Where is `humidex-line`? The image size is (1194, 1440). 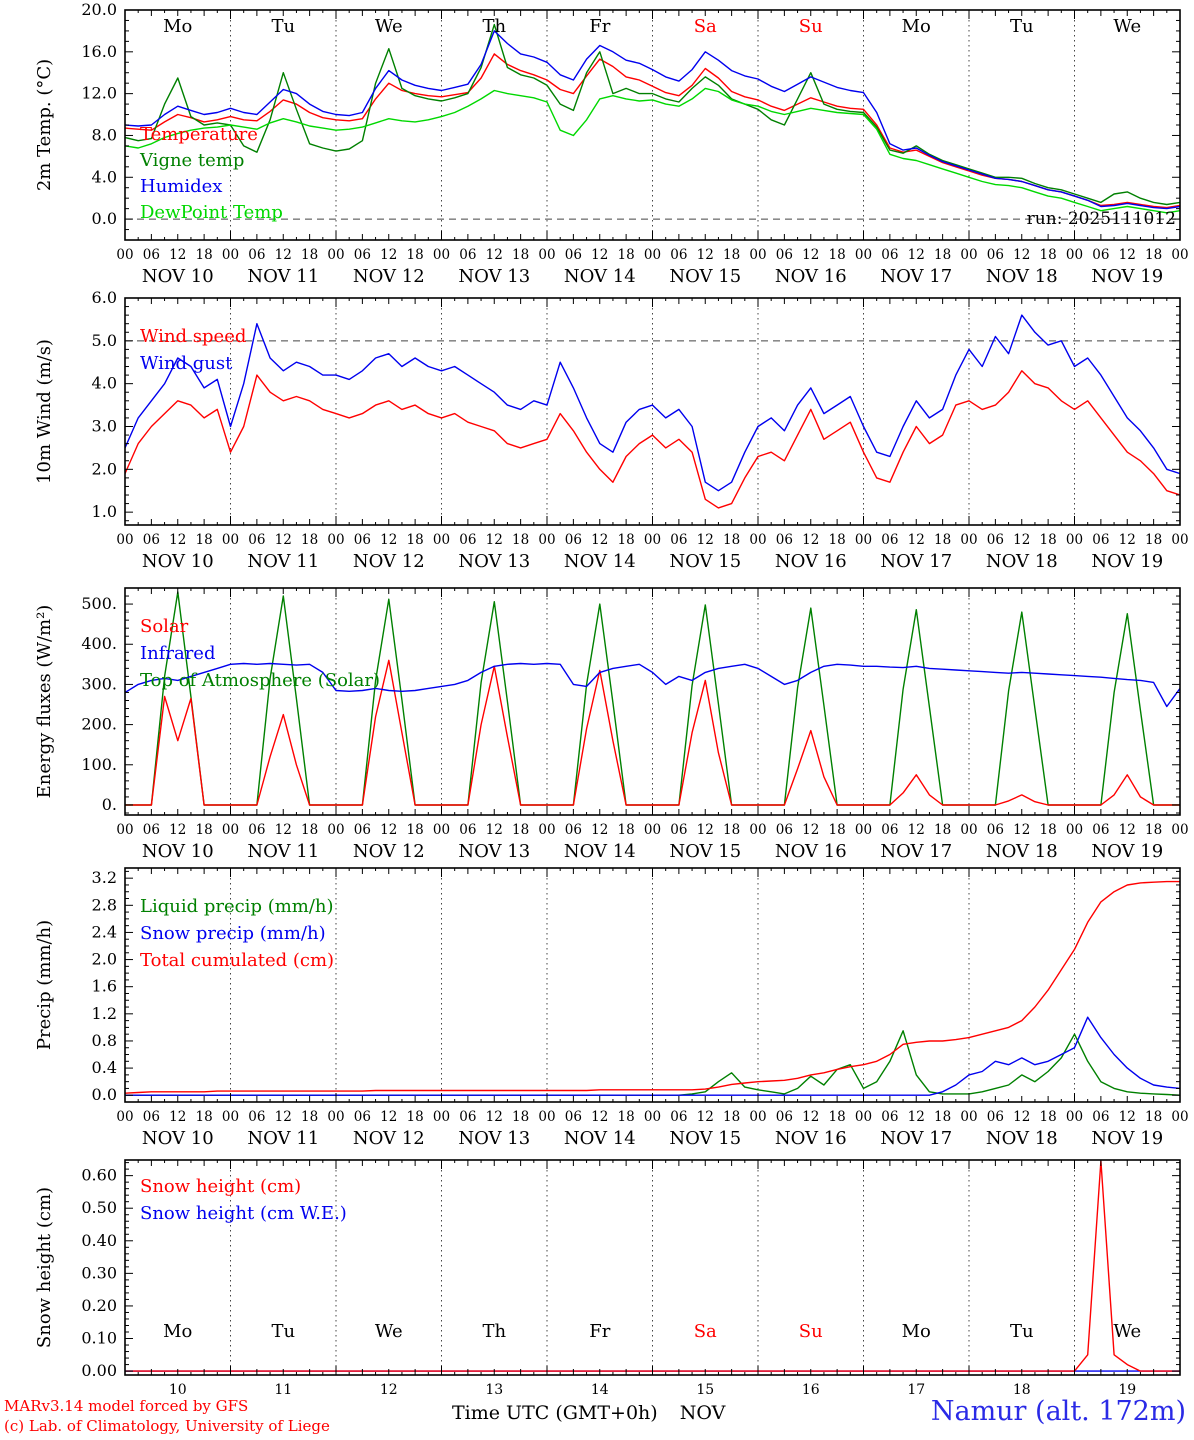
humidex-line is located at coordinates (652, 120).